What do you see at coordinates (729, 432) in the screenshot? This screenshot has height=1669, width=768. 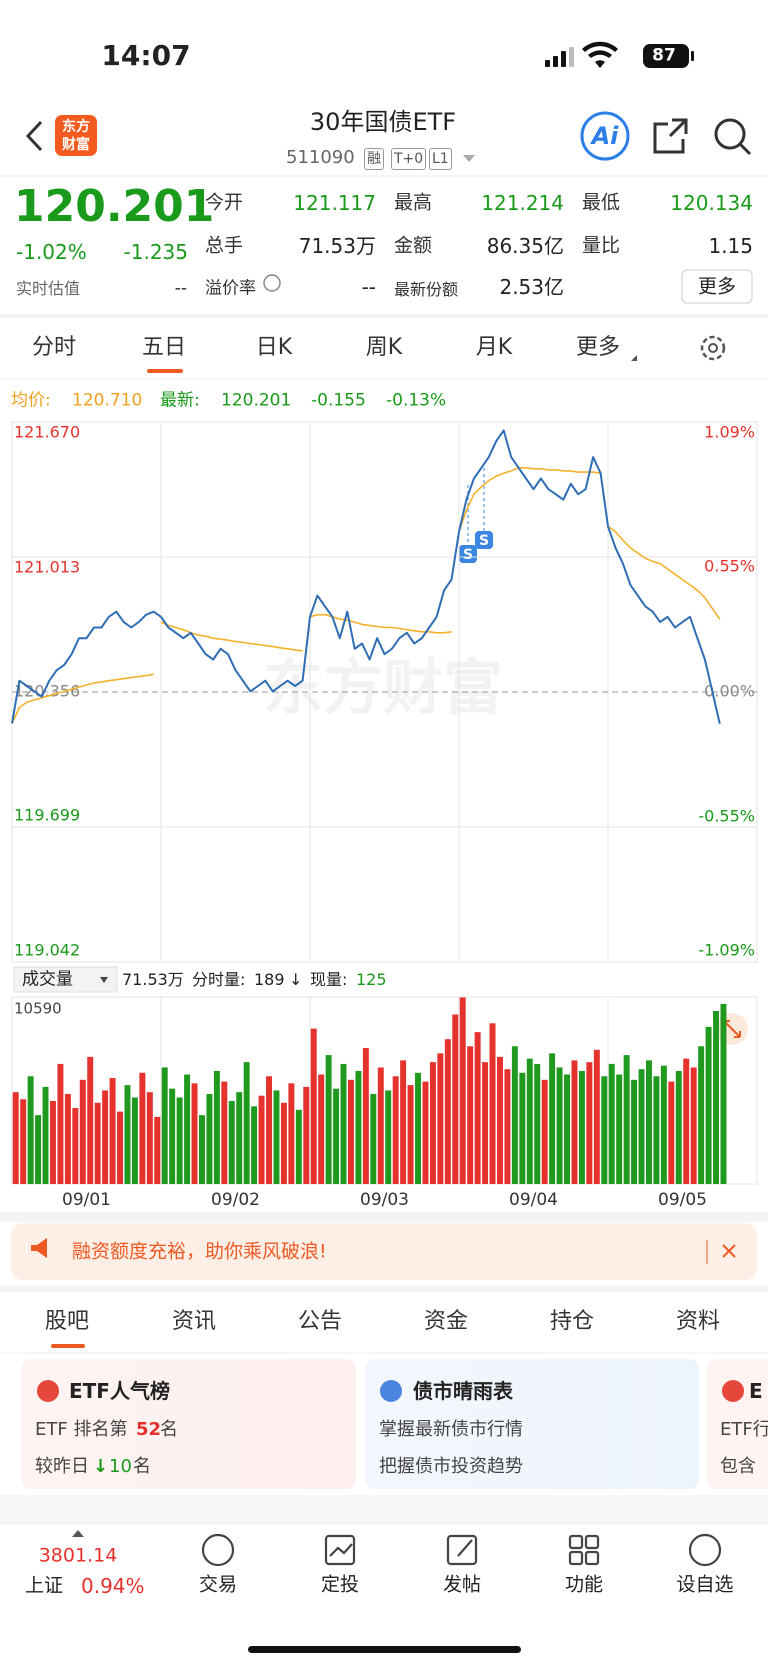 I see `y2-tick-label: 1.09%` at bounding box center [729, 432].